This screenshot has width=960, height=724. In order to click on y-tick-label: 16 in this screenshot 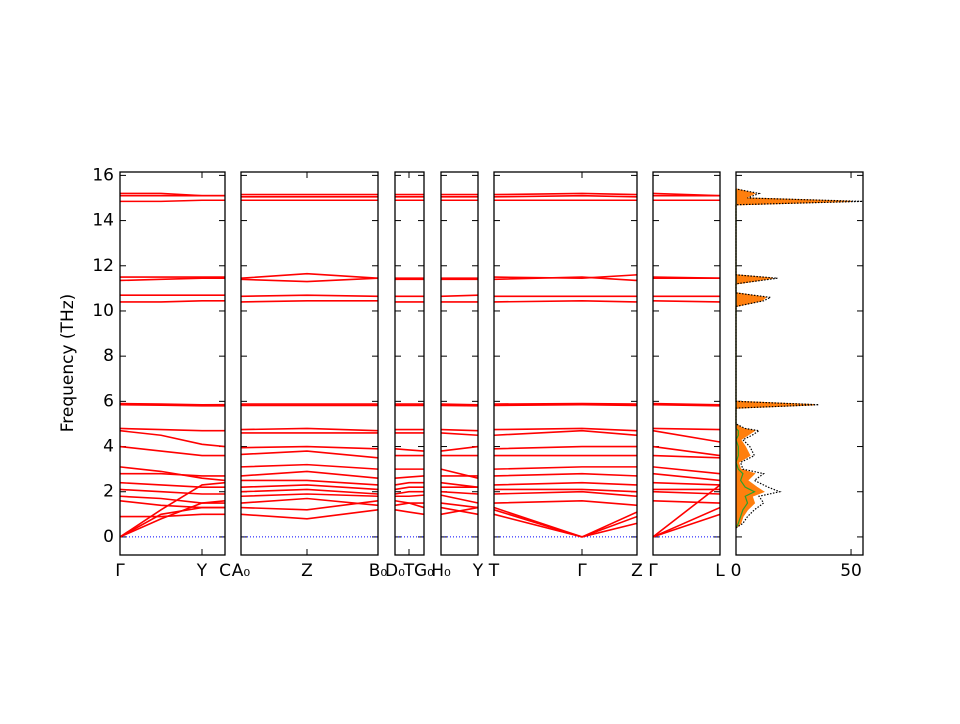, I will do `click(103, 175)`.